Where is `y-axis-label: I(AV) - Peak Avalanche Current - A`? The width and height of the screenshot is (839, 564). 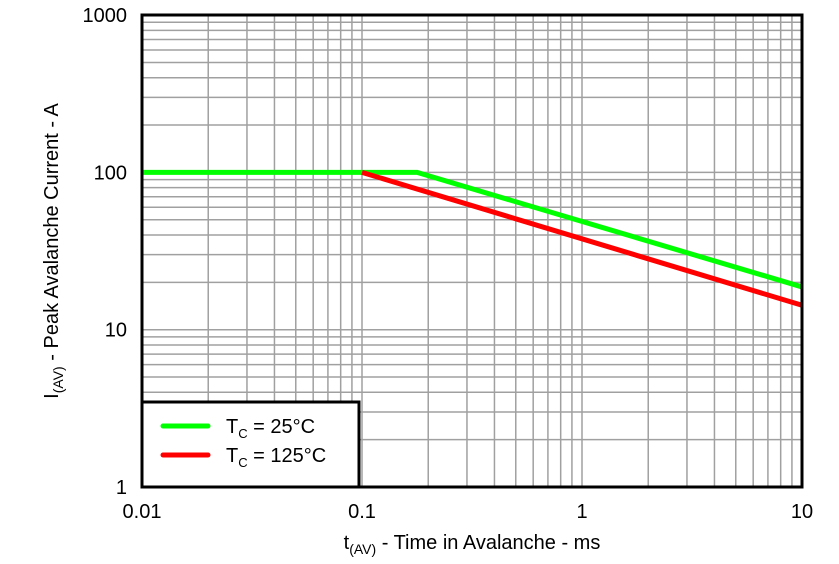 y-axis-label: I(AV) - Peak Avalanche Current - A is located at coordinates (53, 251).